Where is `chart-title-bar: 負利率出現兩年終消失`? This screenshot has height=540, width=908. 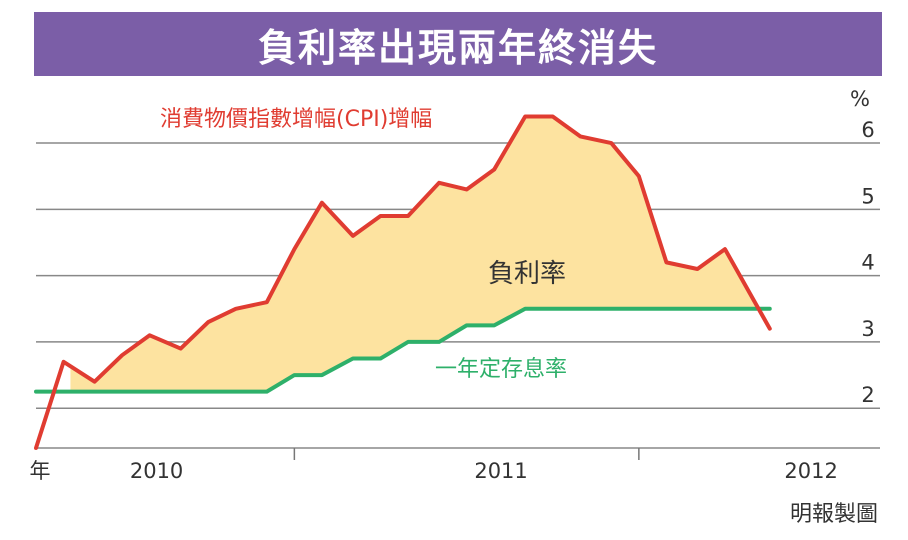 chart-title-bar: 負利率出現兩年終消失 is located at coordinates (458, 44).